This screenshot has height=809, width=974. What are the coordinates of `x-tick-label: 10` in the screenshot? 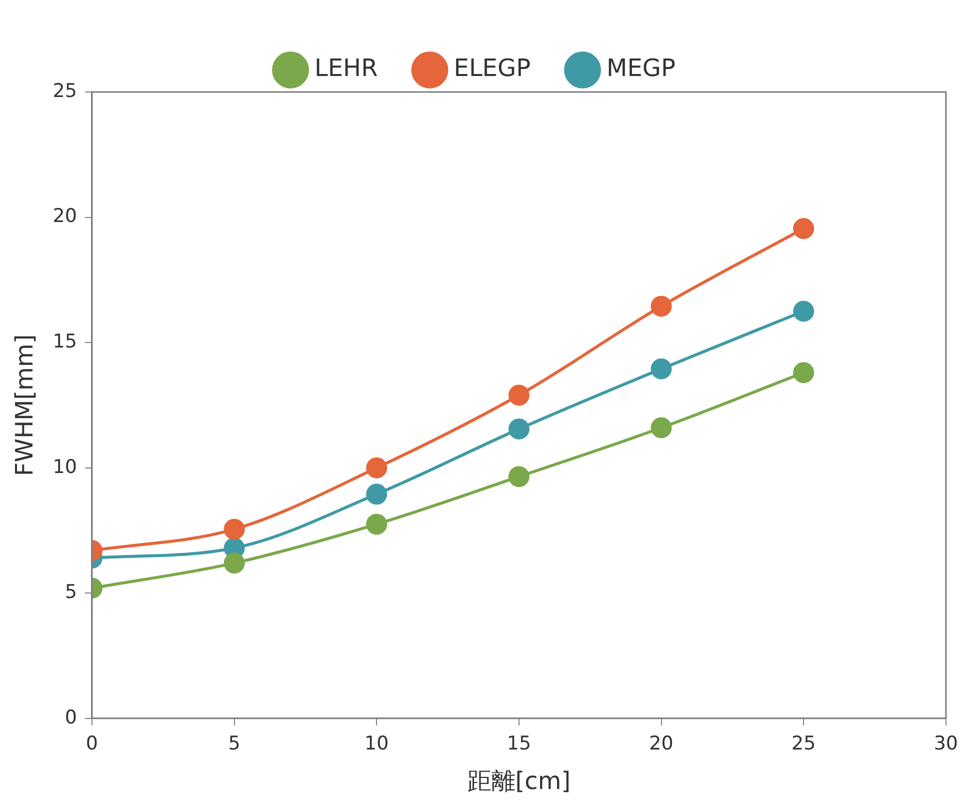 It's located at (376, 743).